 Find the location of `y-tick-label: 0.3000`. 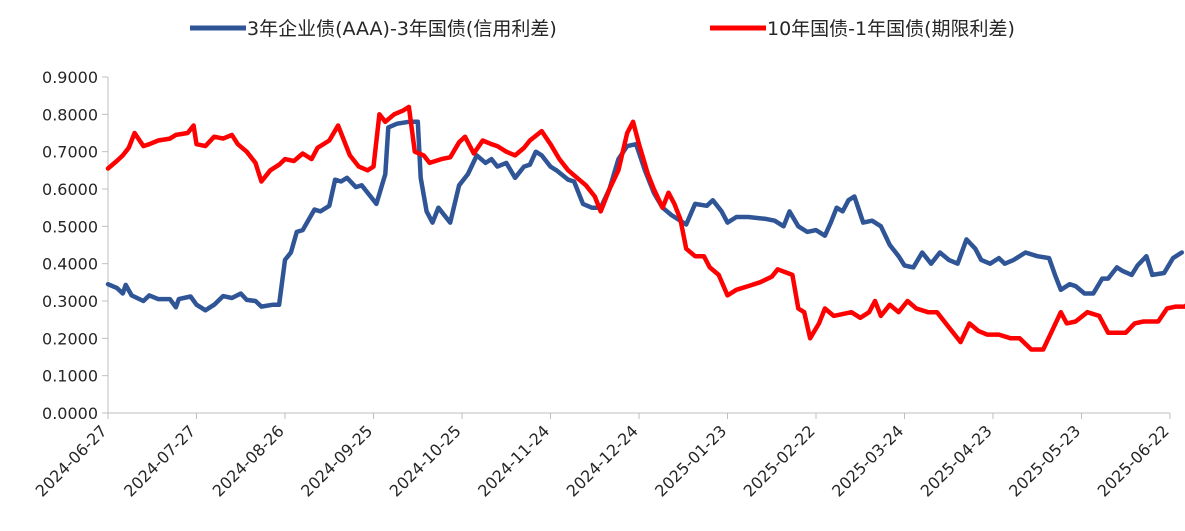

y-tick-label: 0.3000 is located at coordinates (70, 301).